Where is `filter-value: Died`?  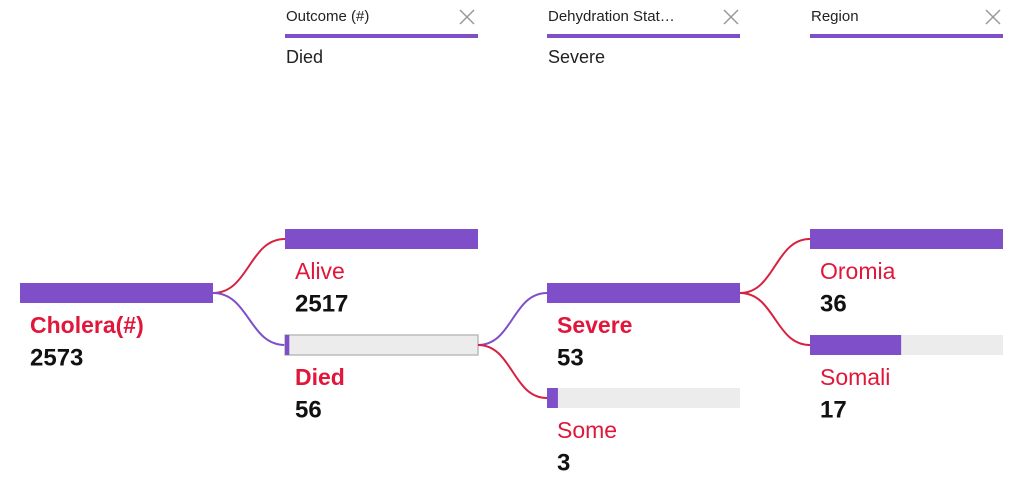 filter-value: Died is located at coordinates (304, 57).